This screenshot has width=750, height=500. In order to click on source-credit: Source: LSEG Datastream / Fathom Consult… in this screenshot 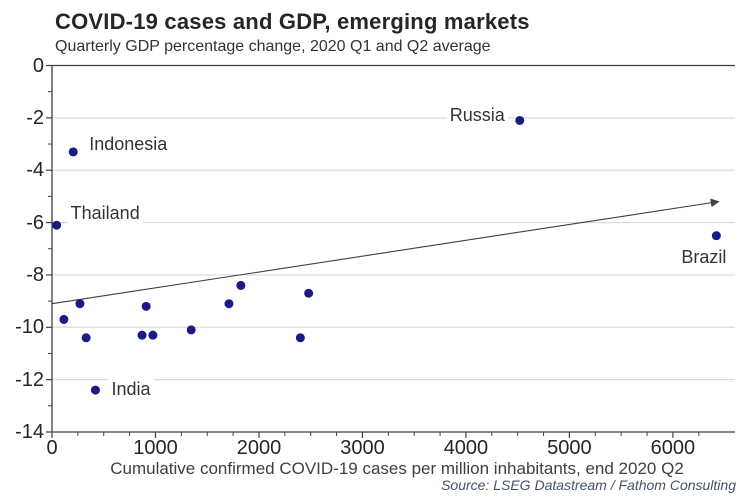, I will do `click(588, 485)`.